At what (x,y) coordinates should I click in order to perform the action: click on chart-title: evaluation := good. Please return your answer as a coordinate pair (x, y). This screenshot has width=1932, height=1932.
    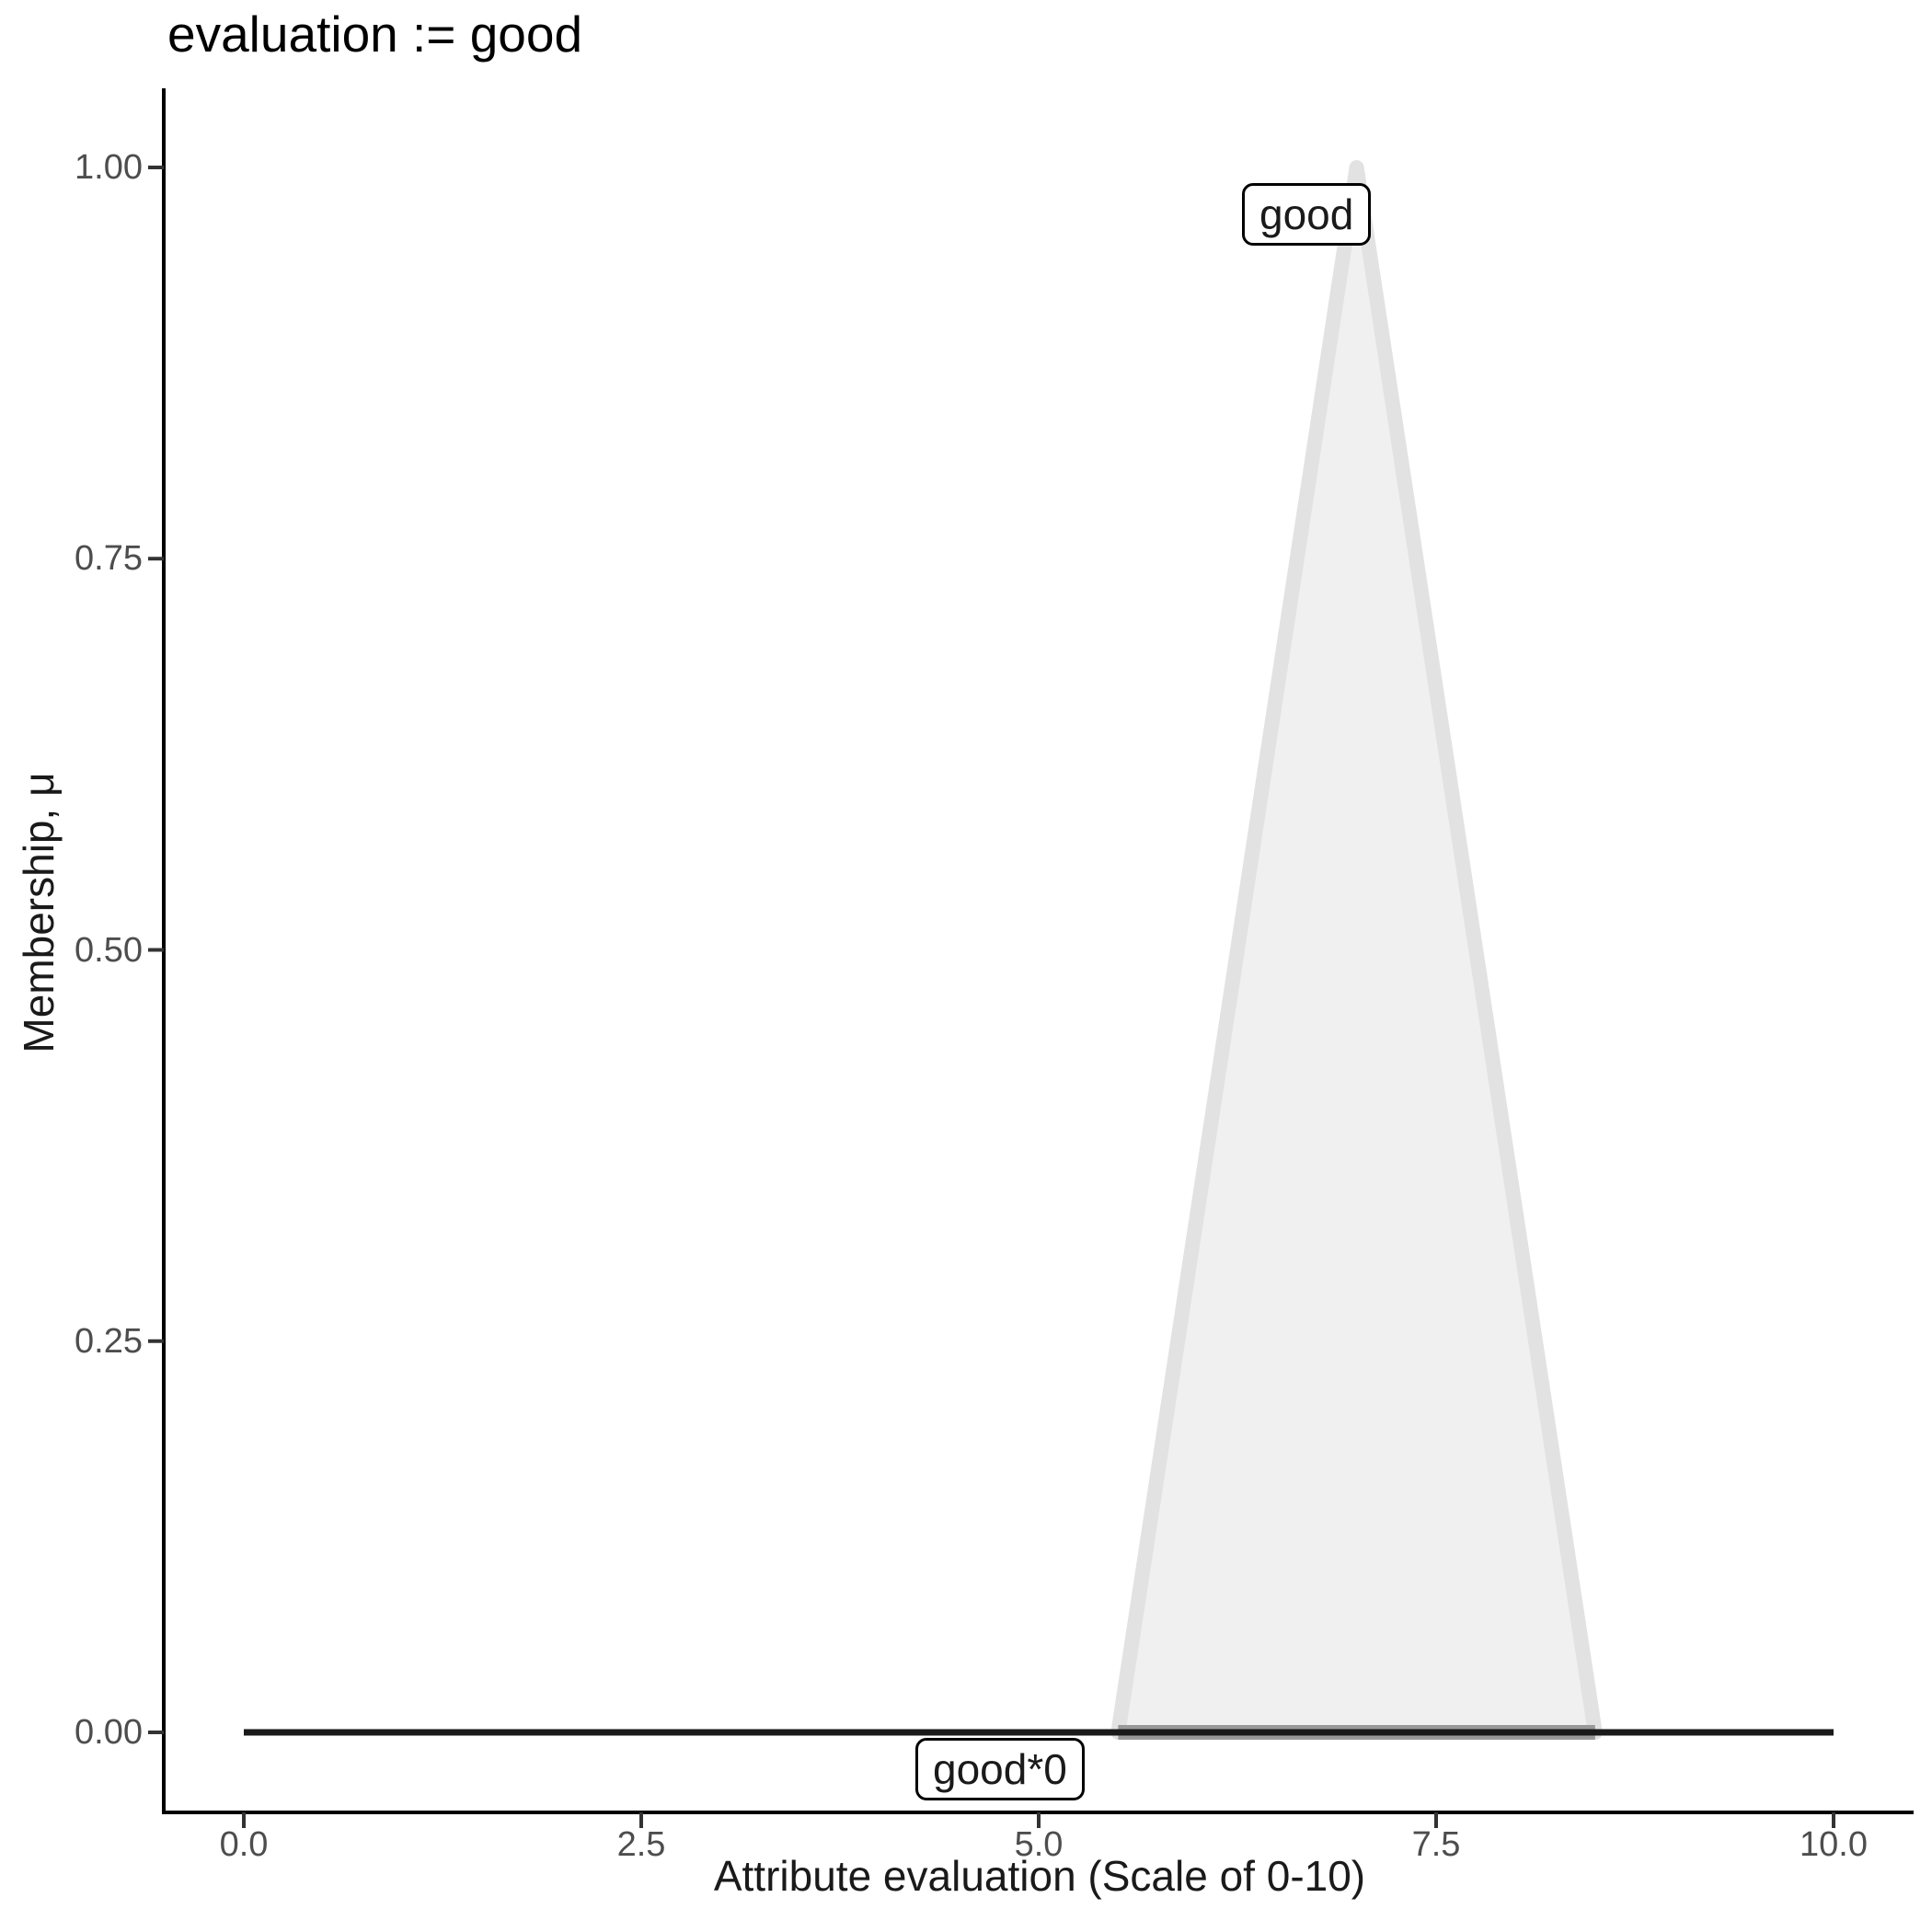
    Looking at the image, I should click on (375, 34).